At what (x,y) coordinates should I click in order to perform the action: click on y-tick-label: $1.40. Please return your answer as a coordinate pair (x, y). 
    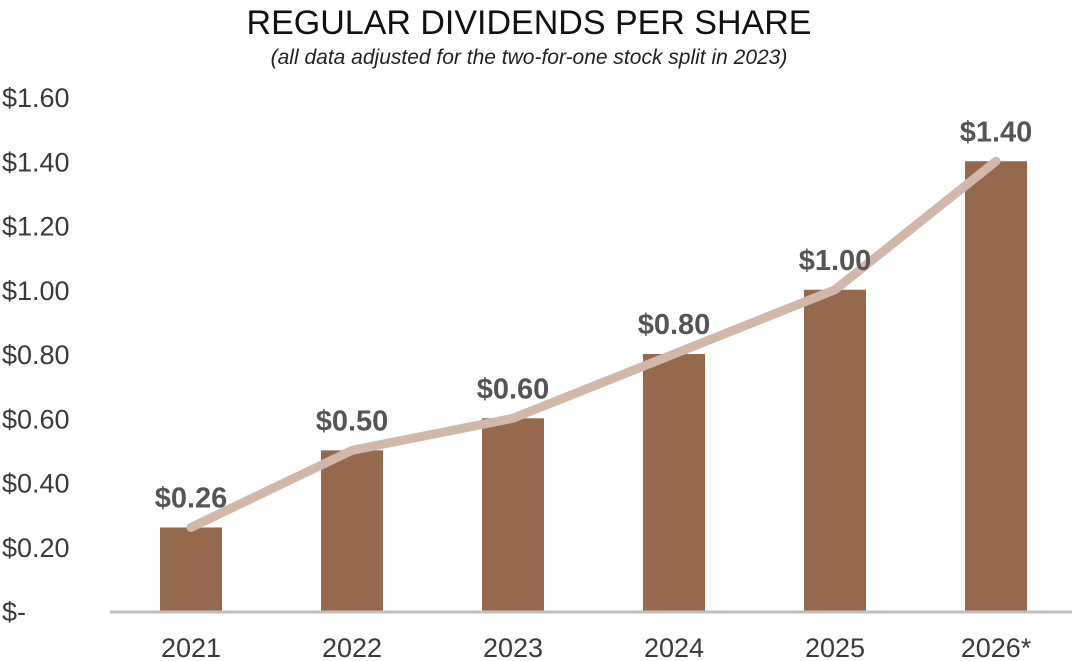
    Looking at the image, I should click on (36, 162).